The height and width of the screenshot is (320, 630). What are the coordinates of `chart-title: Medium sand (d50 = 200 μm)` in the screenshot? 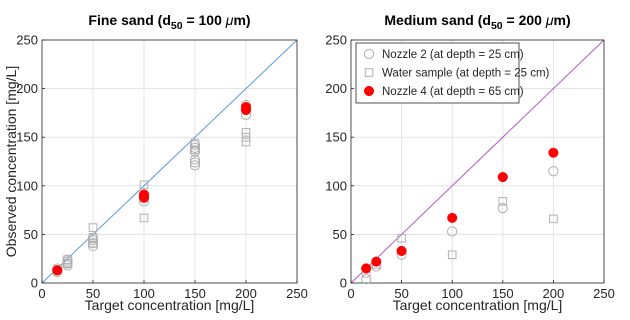 It's located at (477, 22).